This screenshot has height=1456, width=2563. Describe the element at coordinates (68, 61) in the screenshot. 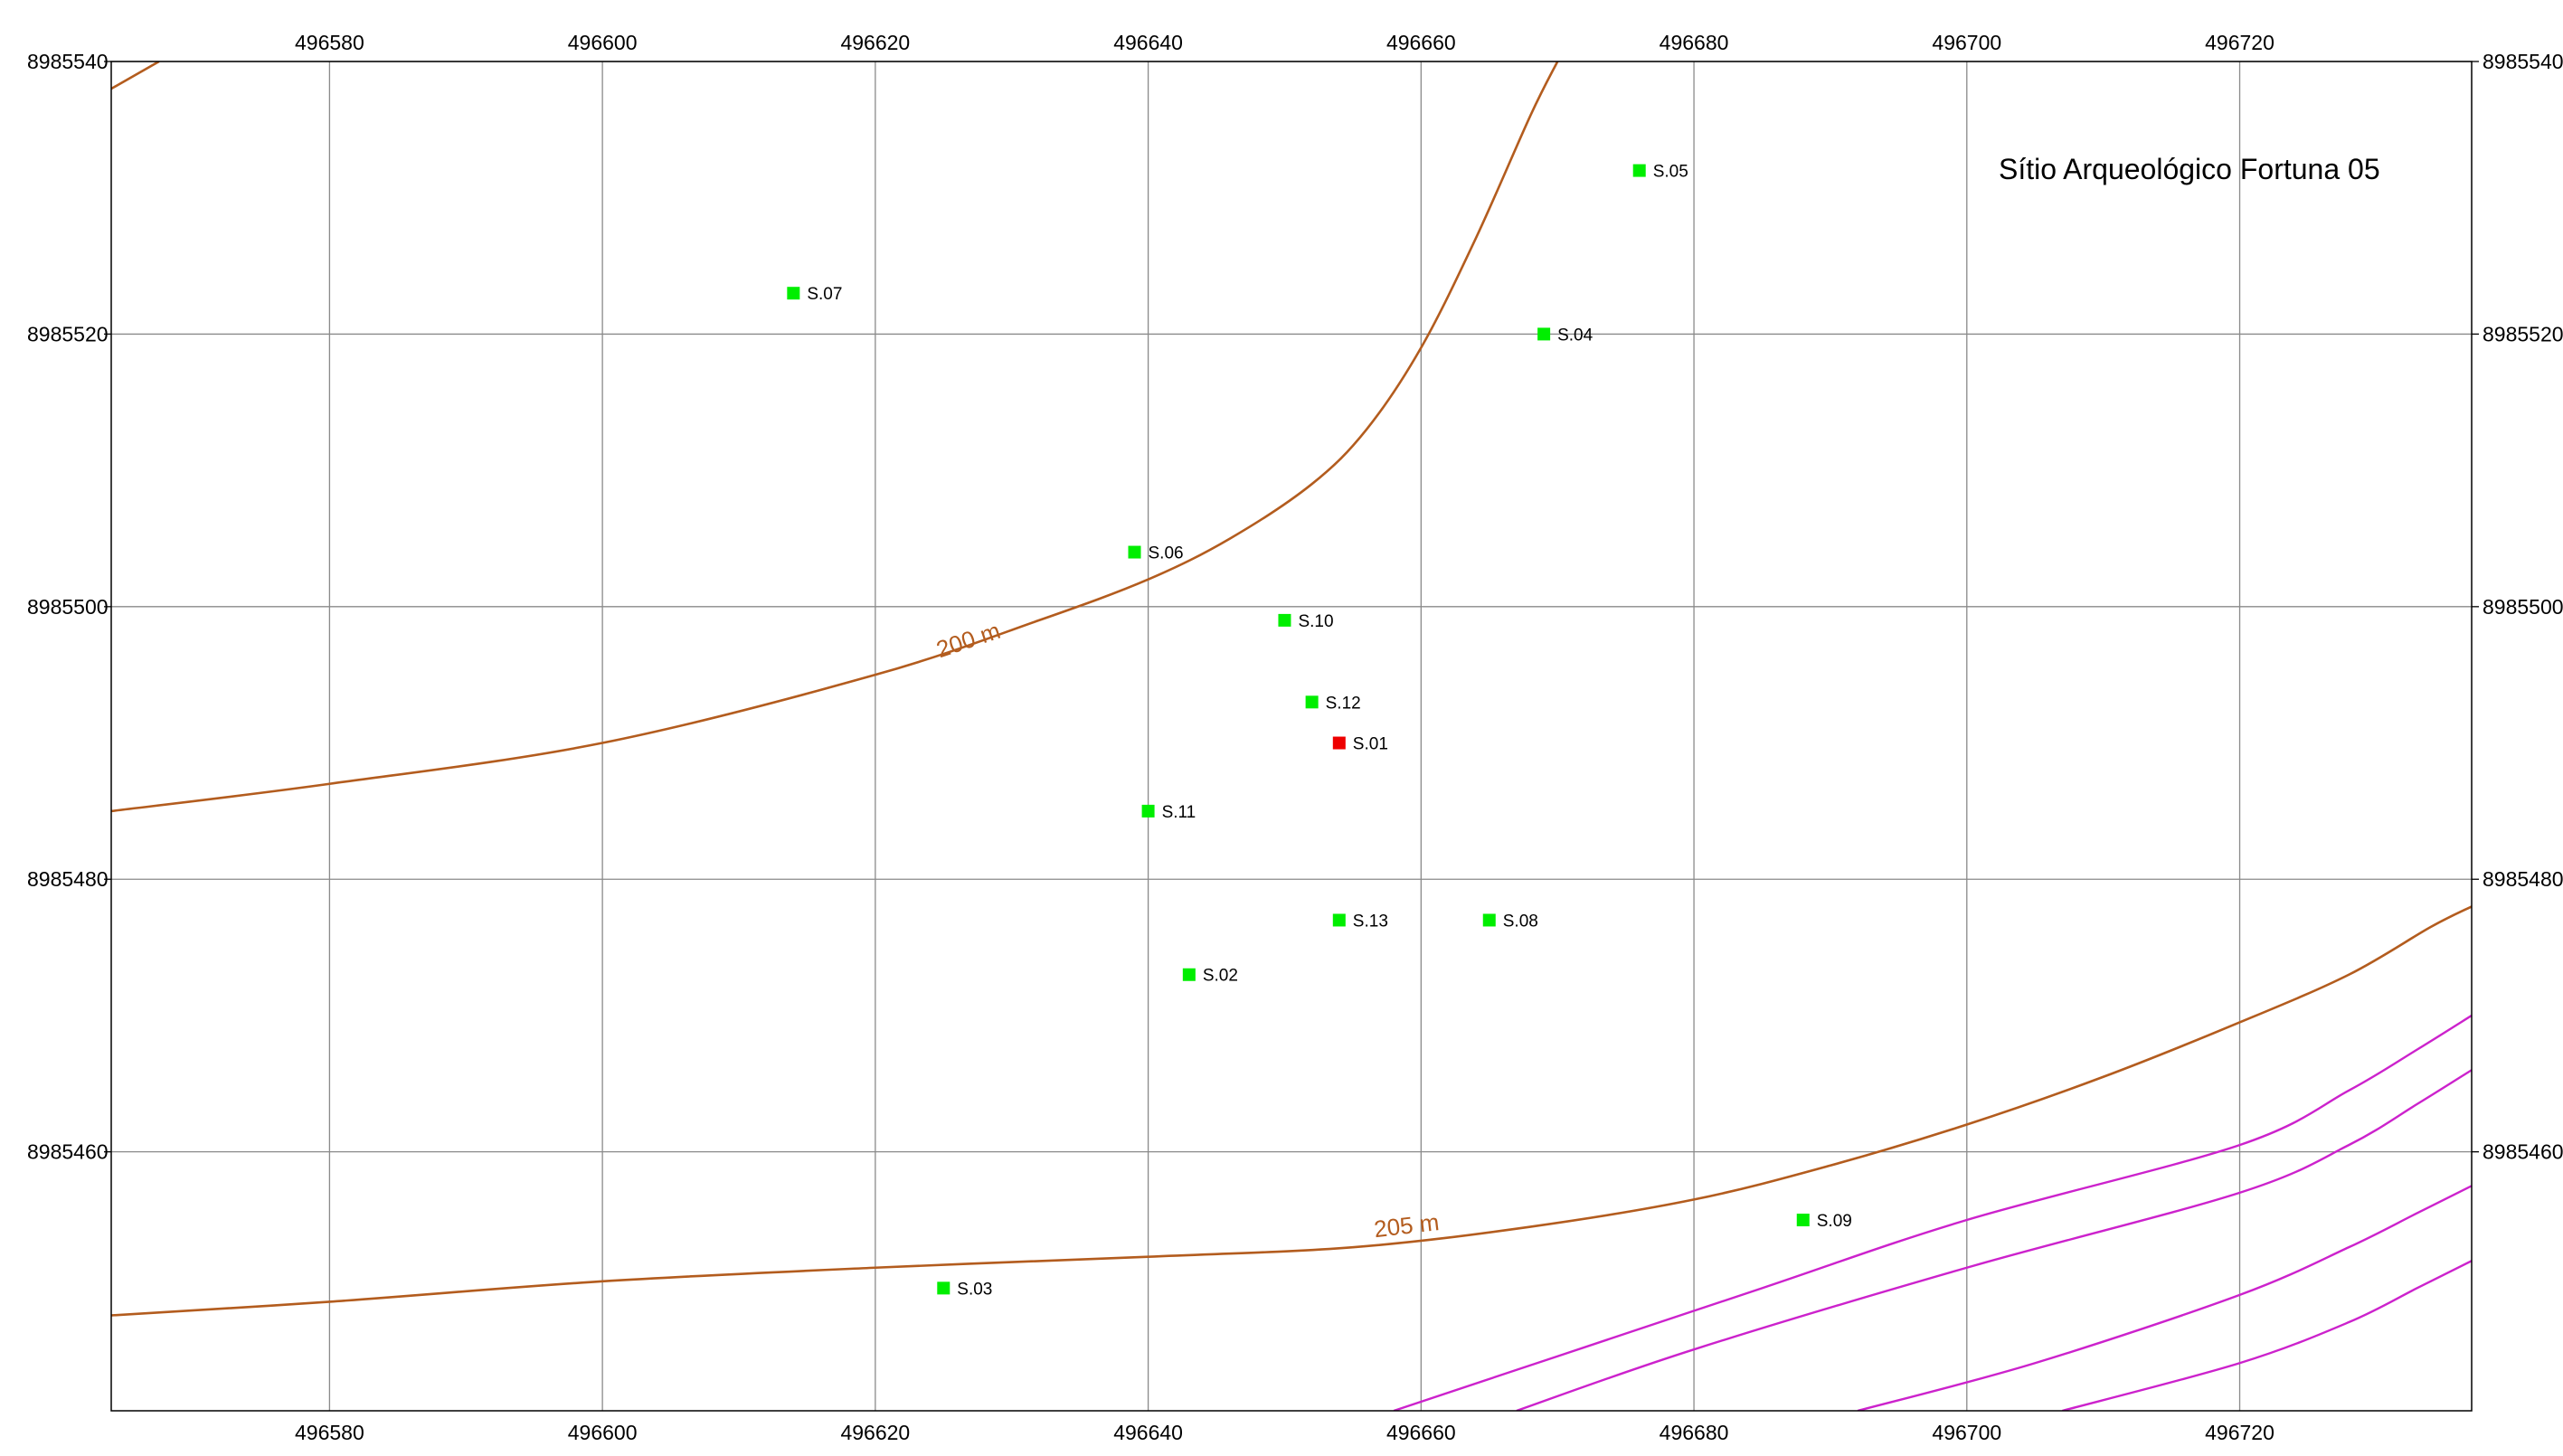

I see `y-tick-label-left: 8985540` at that location.